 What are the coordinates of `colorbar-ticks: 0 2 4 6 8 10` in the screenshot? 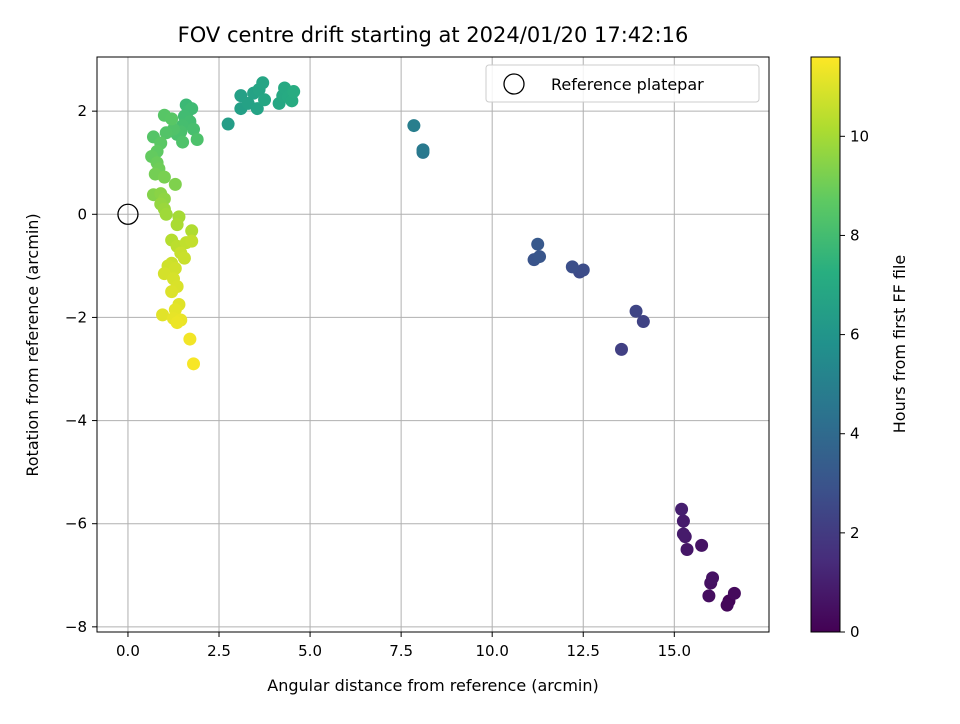 It's located at (854, 384).